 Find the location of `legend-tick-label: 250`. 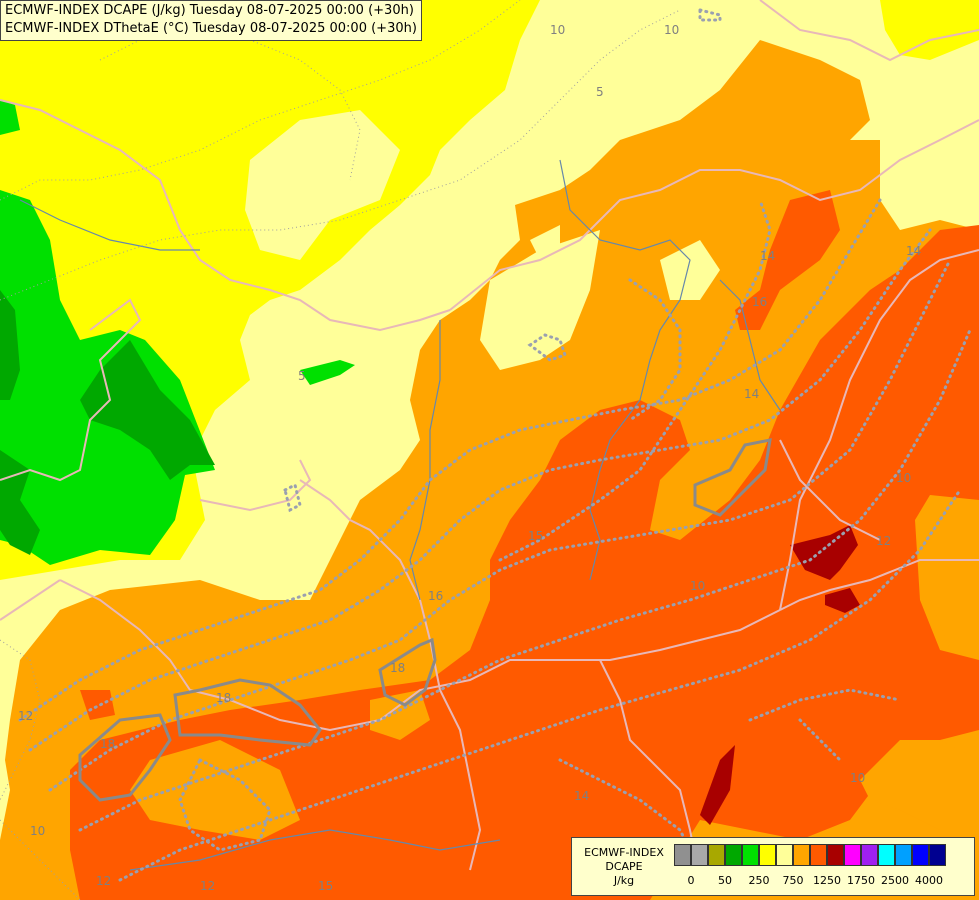

legend-tick-label: 250 is located at coordinates (759, 880).